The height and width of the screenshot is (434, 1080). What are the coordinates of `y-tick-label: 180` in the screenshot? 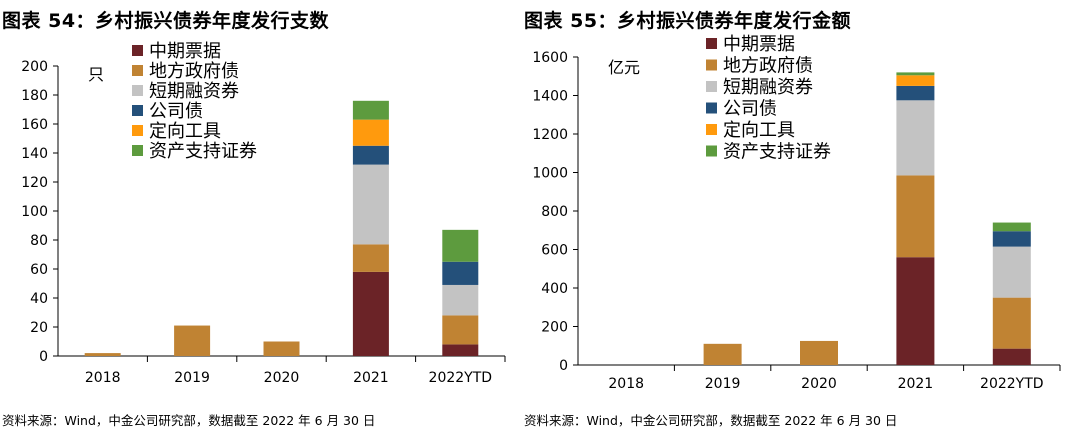 It's located at (34, 96).